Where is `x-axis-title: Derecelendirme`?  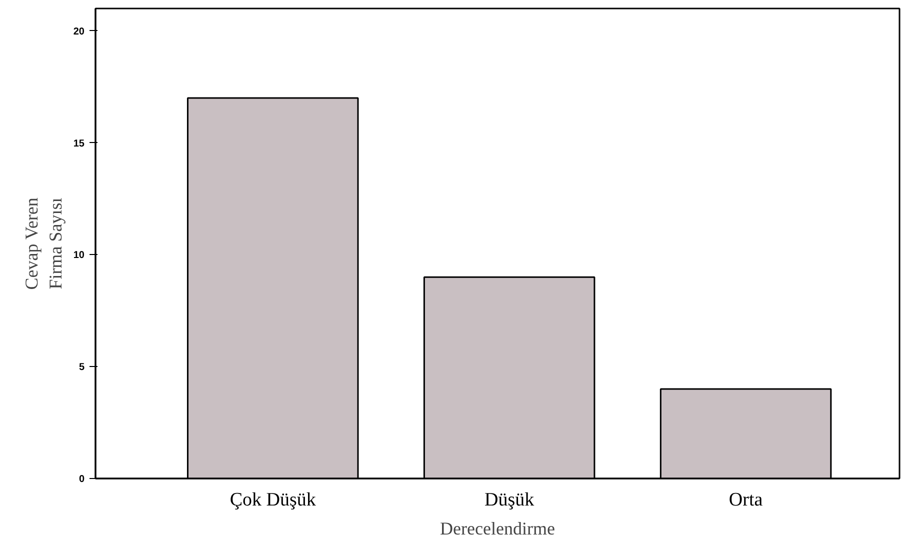 x-axis-title: Derecelendirme is located at coordinates (497, 528).